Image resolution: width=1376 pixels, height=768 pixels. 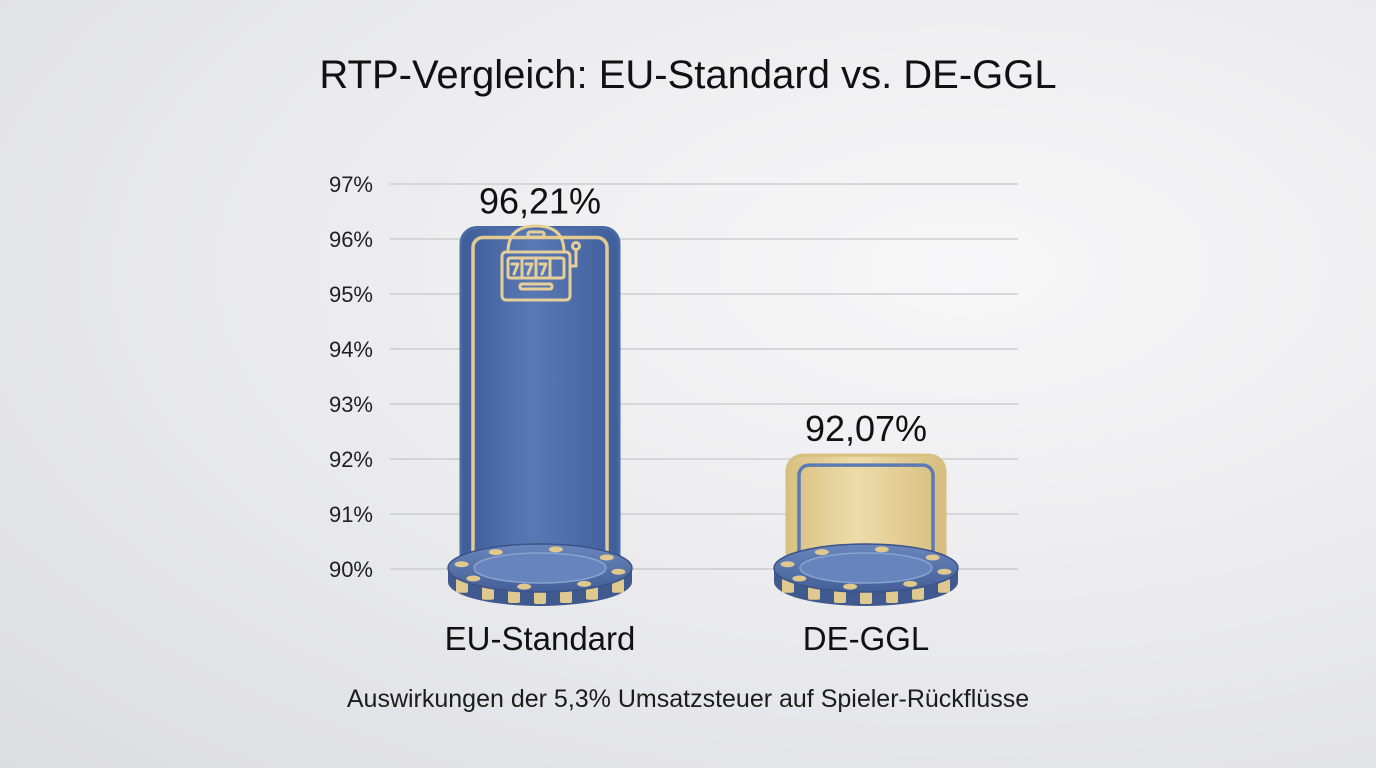 I want to click on chart-title: RTP-Vergleich: EU-Standard vs. DE-GGL, so click(x=687, y=75).